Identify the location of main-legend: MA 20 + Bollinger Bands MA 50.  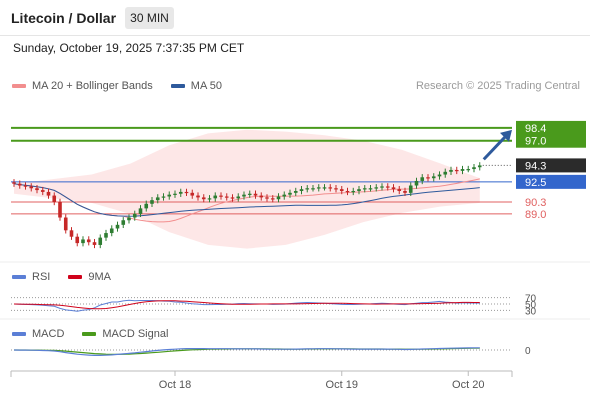
(126, 86).